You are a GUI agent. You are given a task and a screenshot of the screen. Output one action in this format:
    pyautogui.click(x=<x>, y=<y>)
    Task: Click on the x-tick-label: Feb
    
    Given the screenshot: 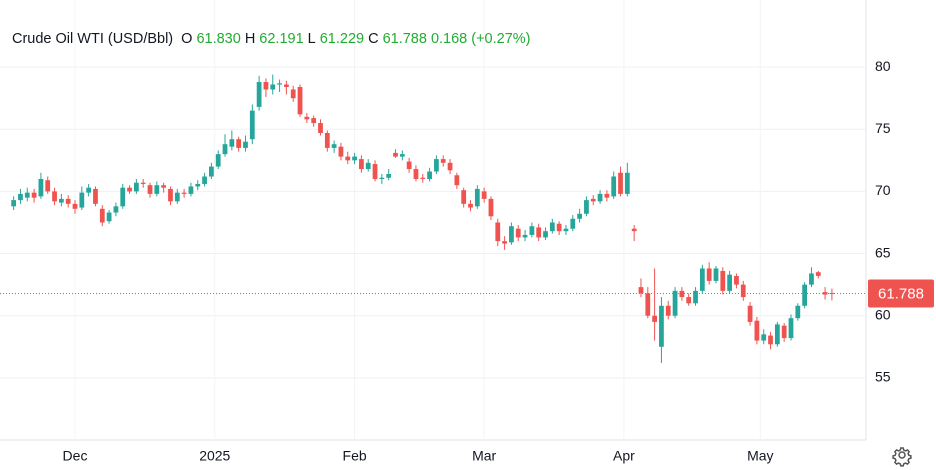 What is the action you would take?
    pyautogui.click(x=355, y=456)
    